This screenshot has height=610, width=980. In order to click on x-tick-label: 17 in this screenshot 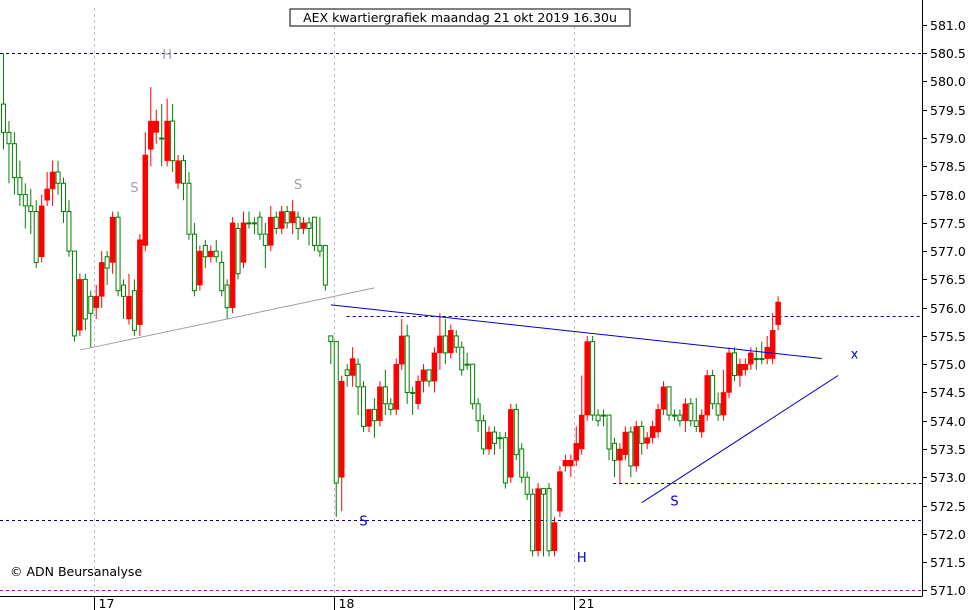, I will do `click(107, 603)`.